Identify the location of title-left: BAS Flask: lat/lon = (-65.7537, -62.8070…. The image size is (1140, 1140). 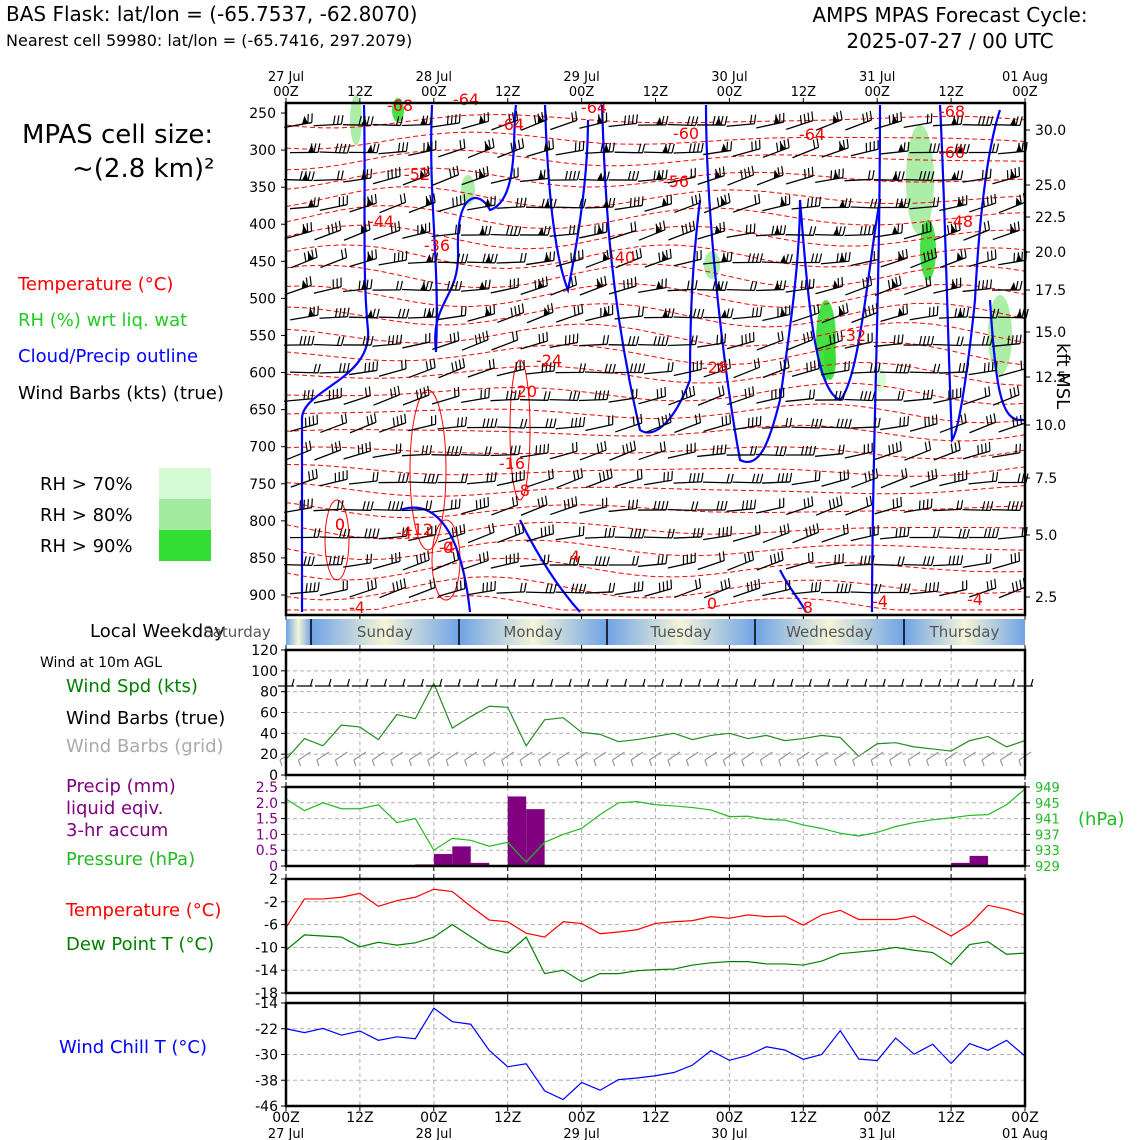
(212, 14).